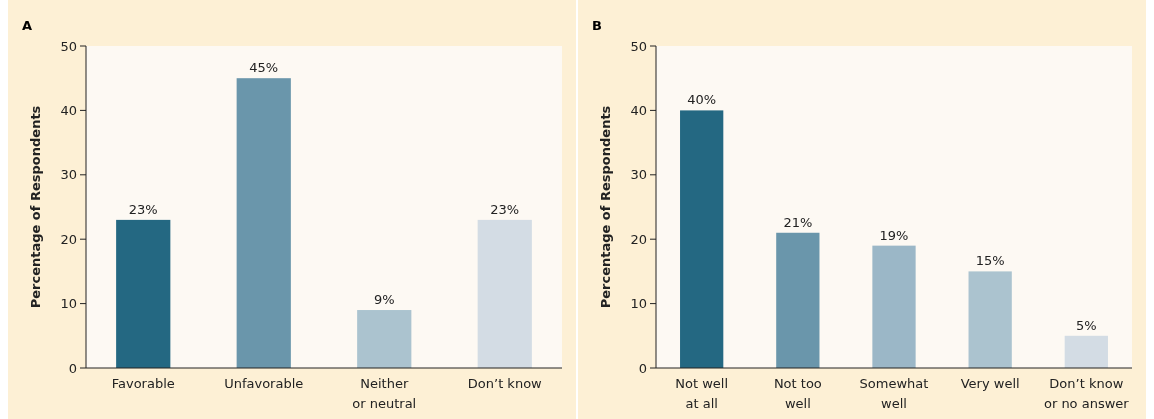  What do you see at coordinates (597, 25) in the screenshot?
I see `chart-title: B` at bounding box center [597, 25].